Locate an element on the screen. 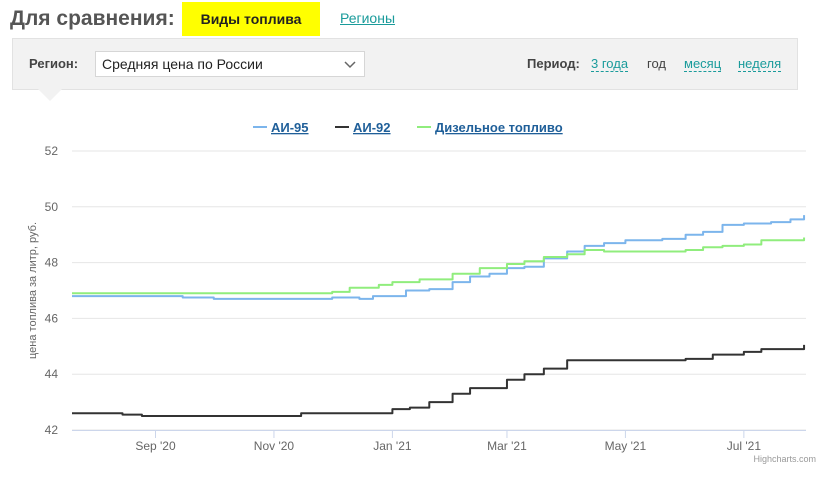  highcharts-credits: Highcharts.com is located at coordinates (784, 459).